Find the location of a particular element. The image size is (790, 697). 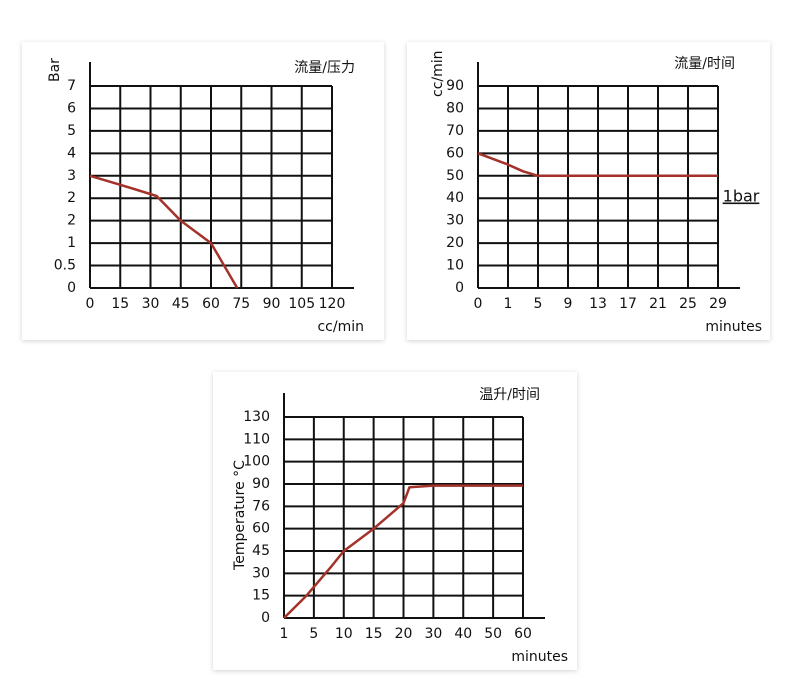

y-tick-label: 76 is located at coordinates (261, 506).